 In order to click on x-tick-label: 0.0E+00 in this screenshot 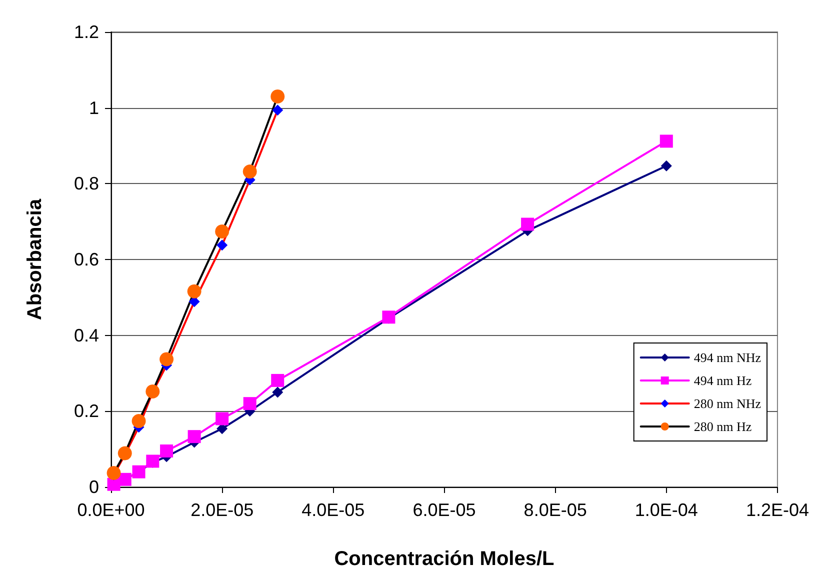, I will do `click(111, 510)`.